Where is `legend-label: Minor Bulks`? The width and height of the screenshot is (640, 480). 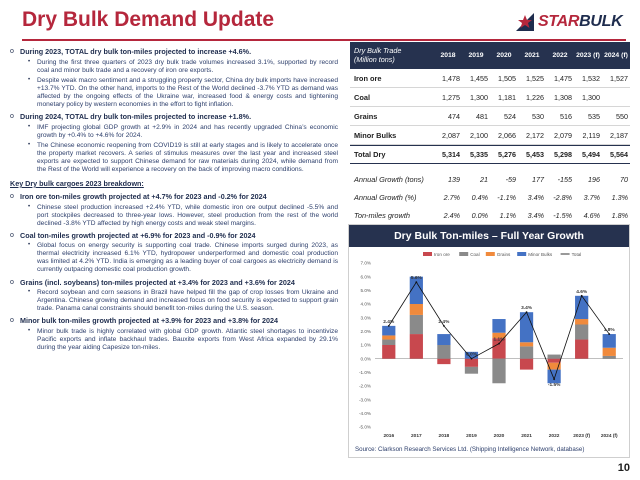 legend-label: Minor Bulks is located at coordinates (540, 254).